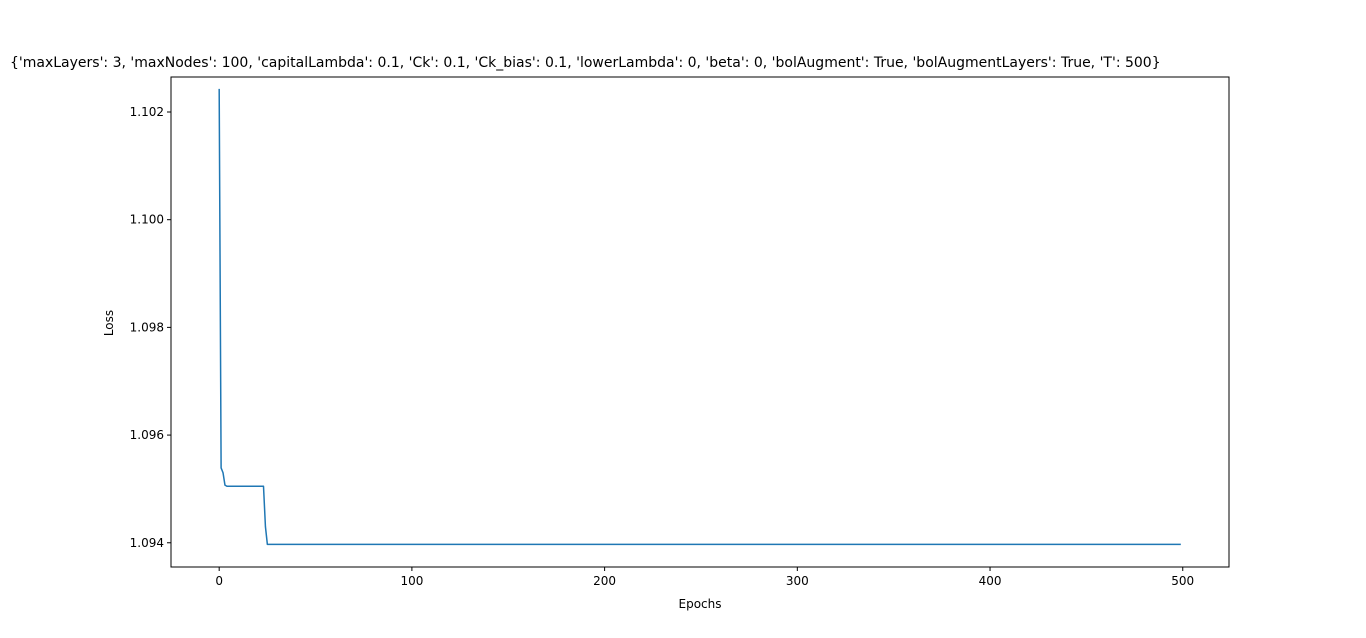 The width and height of the screenshot is (1366, 638). What do you see at coordinates (147, 435) in the screenshot?
I see `y-tick-label: 1.096` at bounding box center [147, 435].